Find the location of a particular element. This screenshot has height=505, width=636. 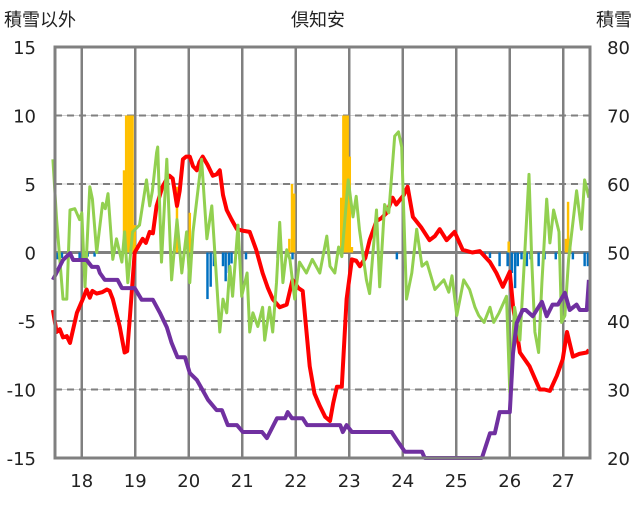

y-tick-left: 0 is located at coordinates (30, 254).